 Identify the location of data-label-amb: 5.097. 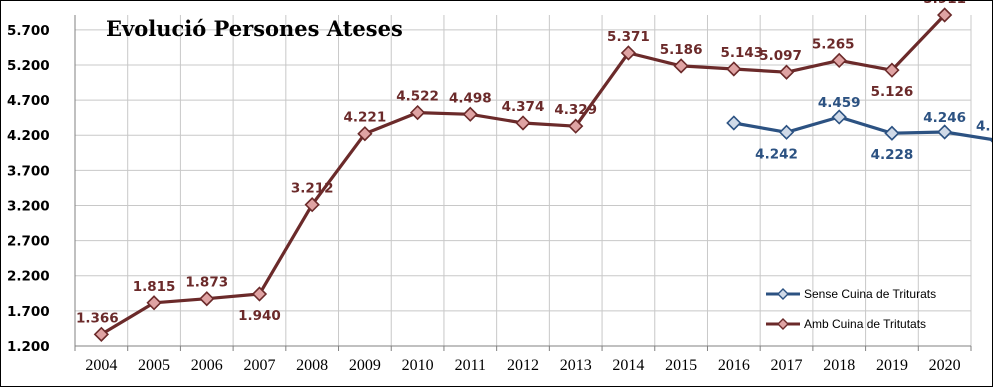
(780, 56).